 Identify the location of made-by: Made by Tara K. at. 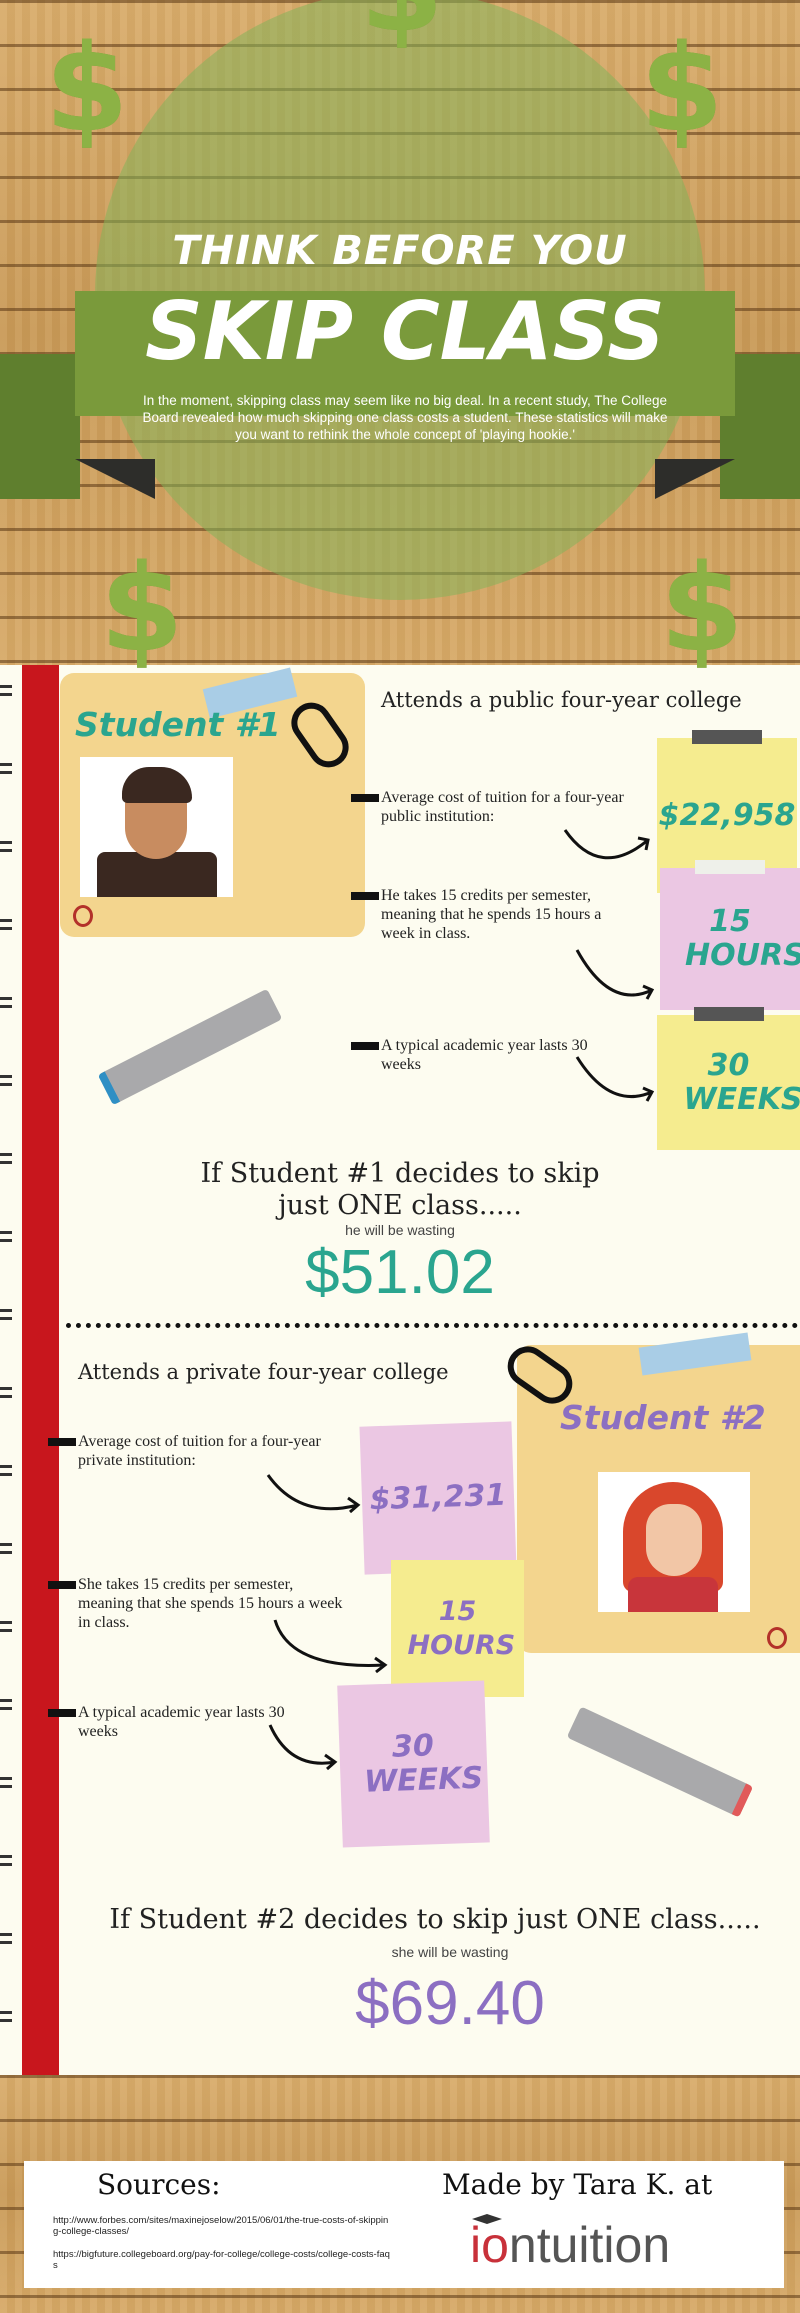
(577, 2184).